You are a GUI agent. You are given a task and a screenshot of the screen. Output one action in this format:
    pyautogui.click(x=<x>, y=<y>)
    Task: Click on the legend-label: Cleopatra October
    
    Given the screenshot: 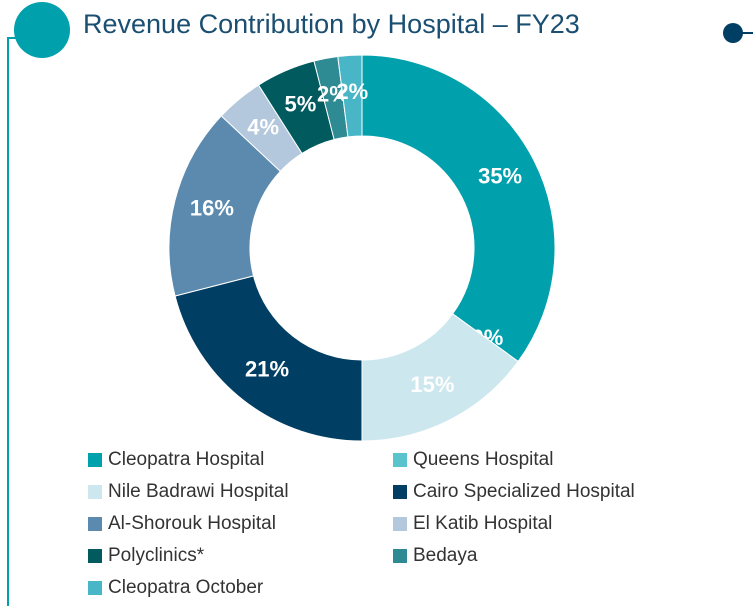 What is the action you would take?
    pyautogui.click(x=186, y=587)
    